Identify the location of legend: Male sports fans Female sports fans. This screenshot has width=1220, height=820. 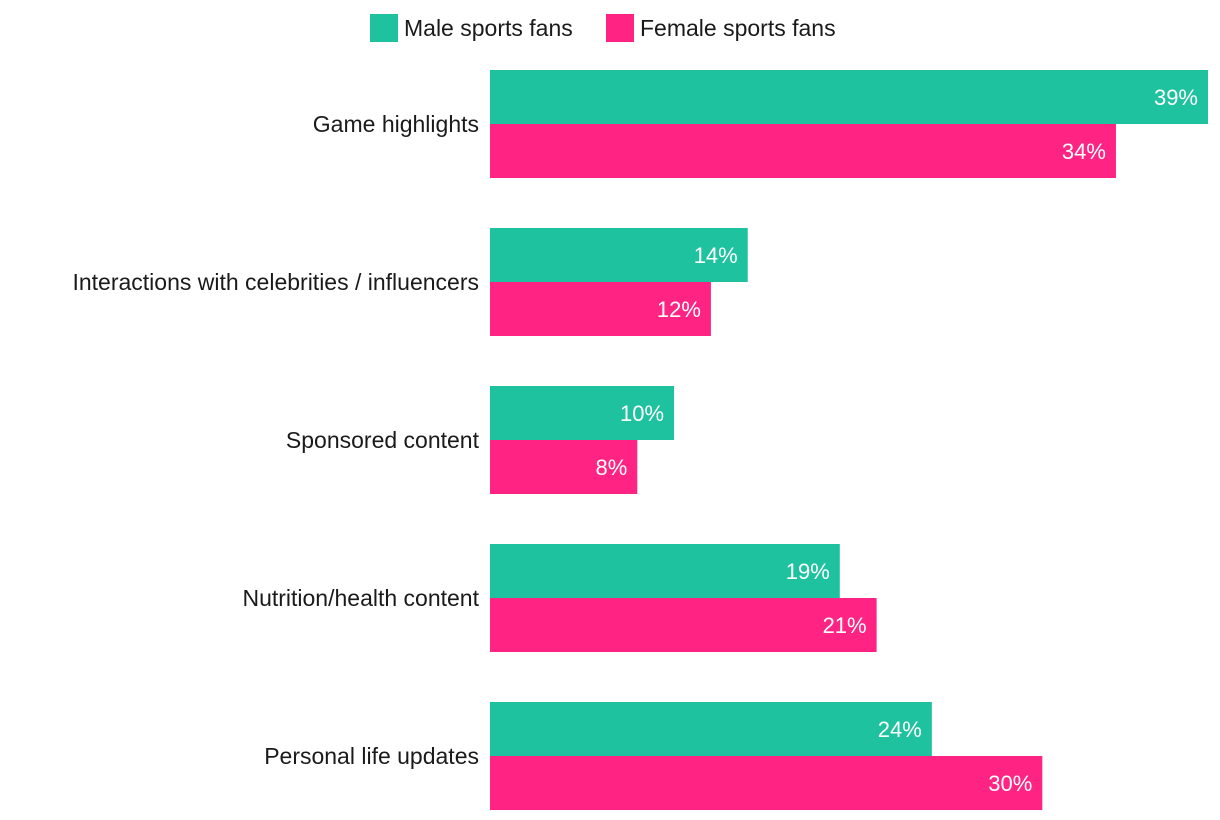
(603, 28).